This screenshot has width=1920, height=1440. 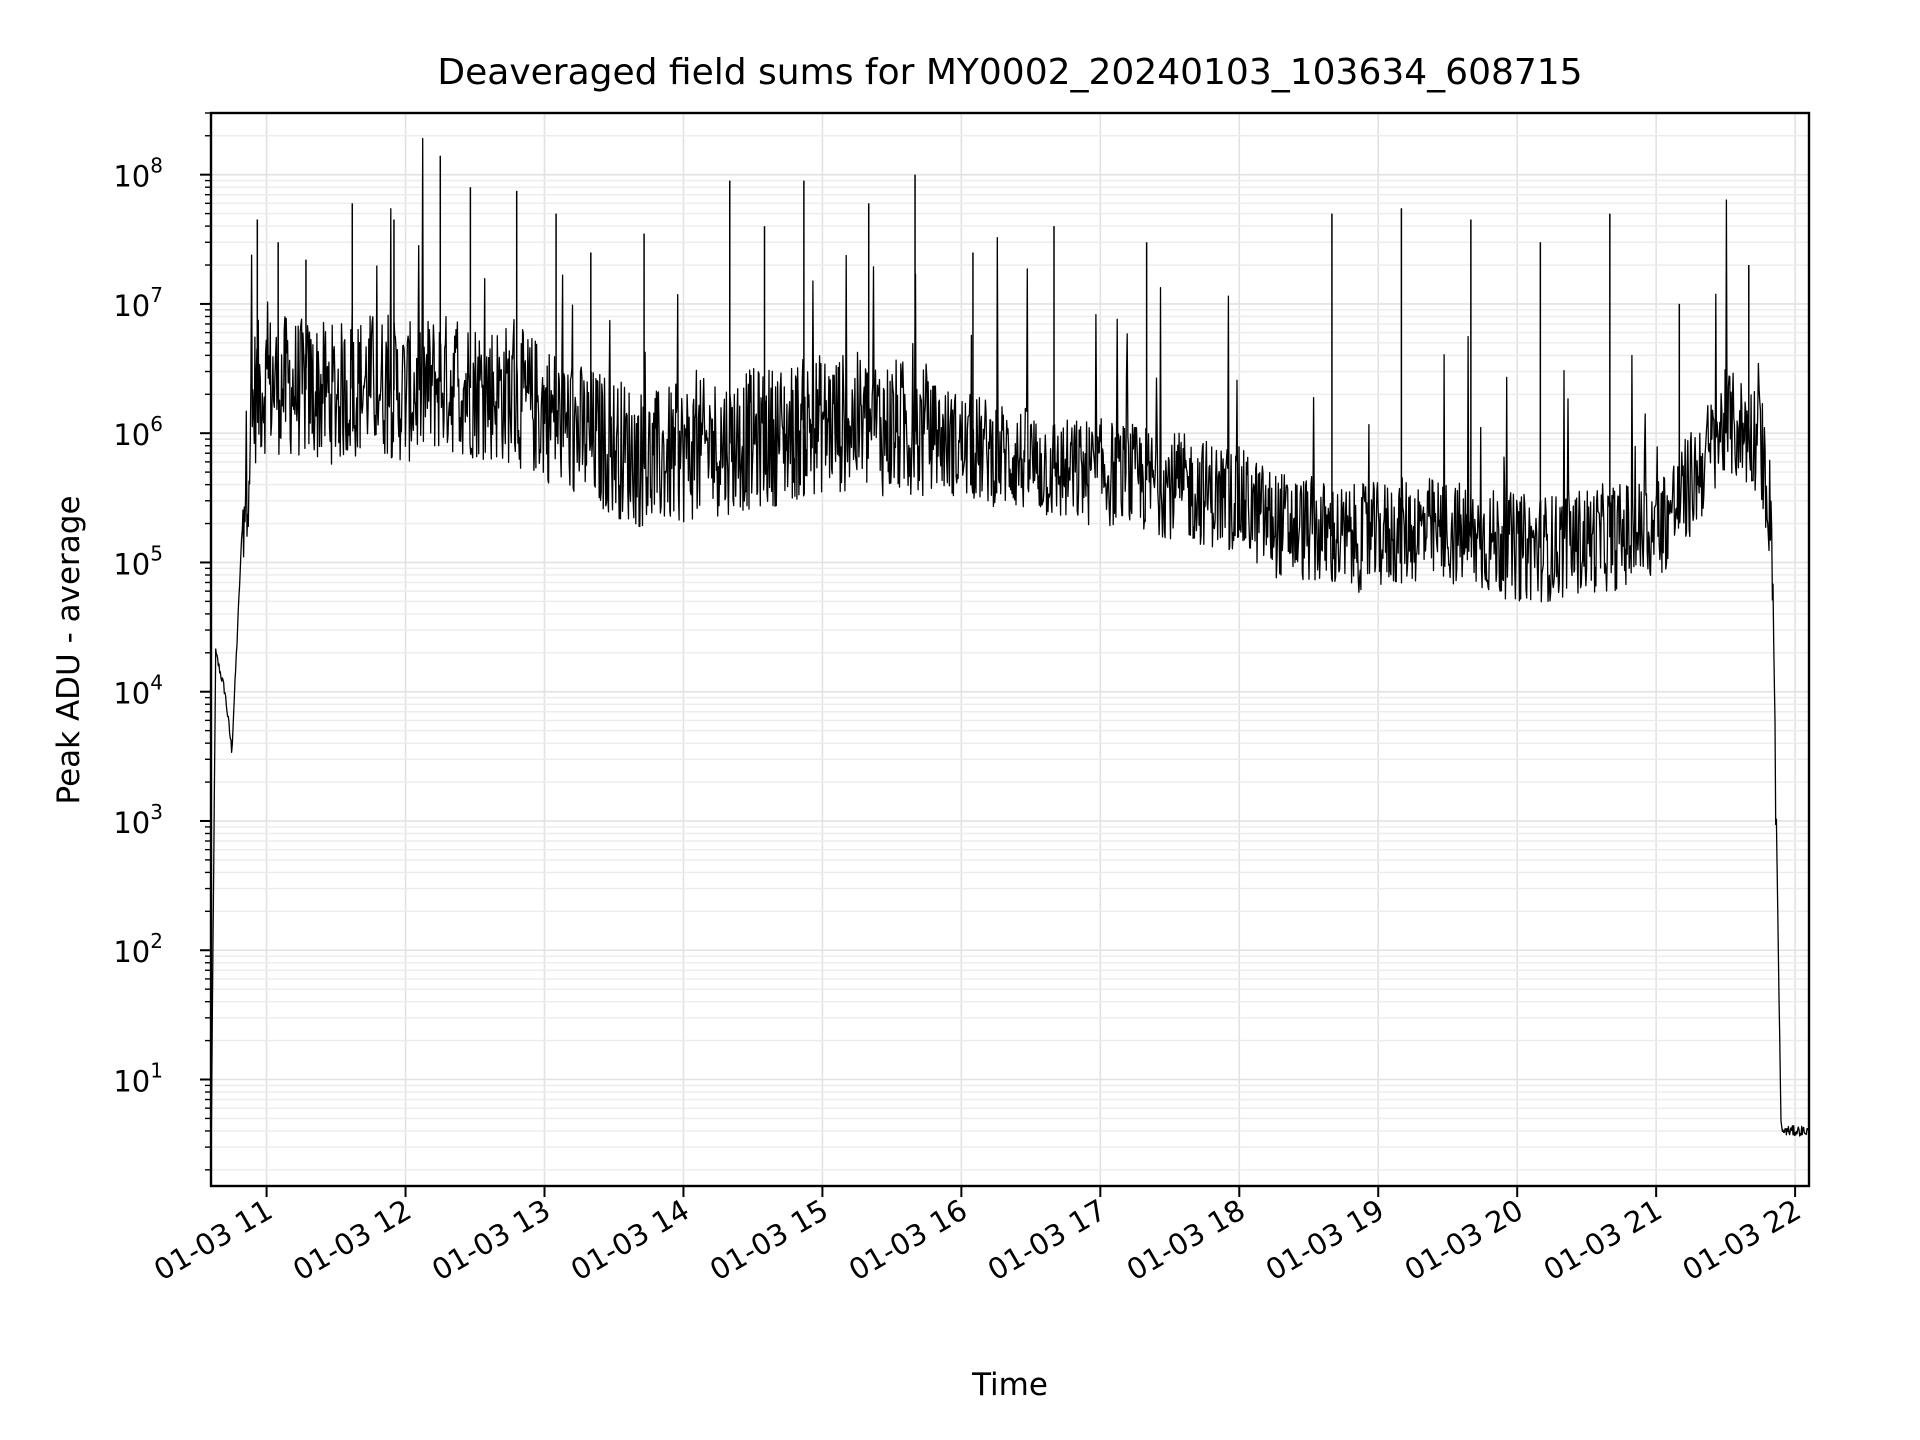 What do you see at coordinates (491, 1240) in the screenshot?
I see `x-tick-label: 01-03 13` at bounding box center [491, 1240].